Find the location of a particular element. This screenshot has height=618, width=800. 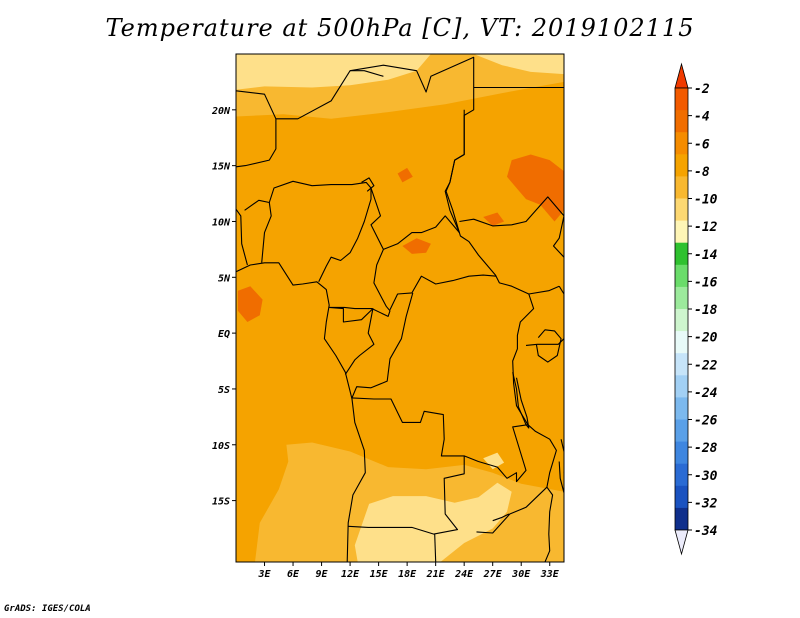

colorbar-label-3: -8 is located at coordinates (702, 172).